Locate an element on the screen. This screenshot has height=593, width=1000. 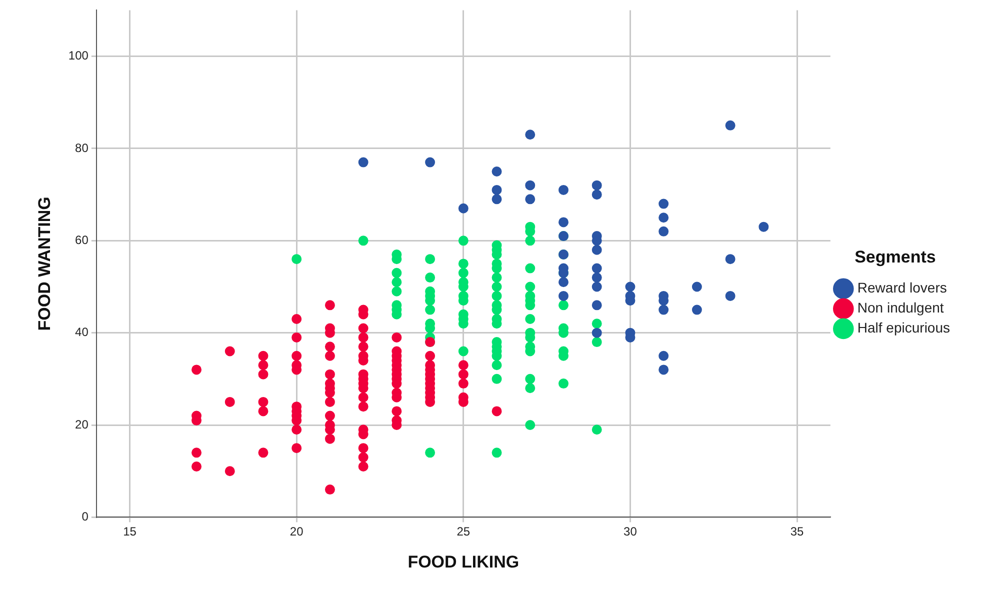
legend-label: Half epicurious is located at coordinates (903, 328).